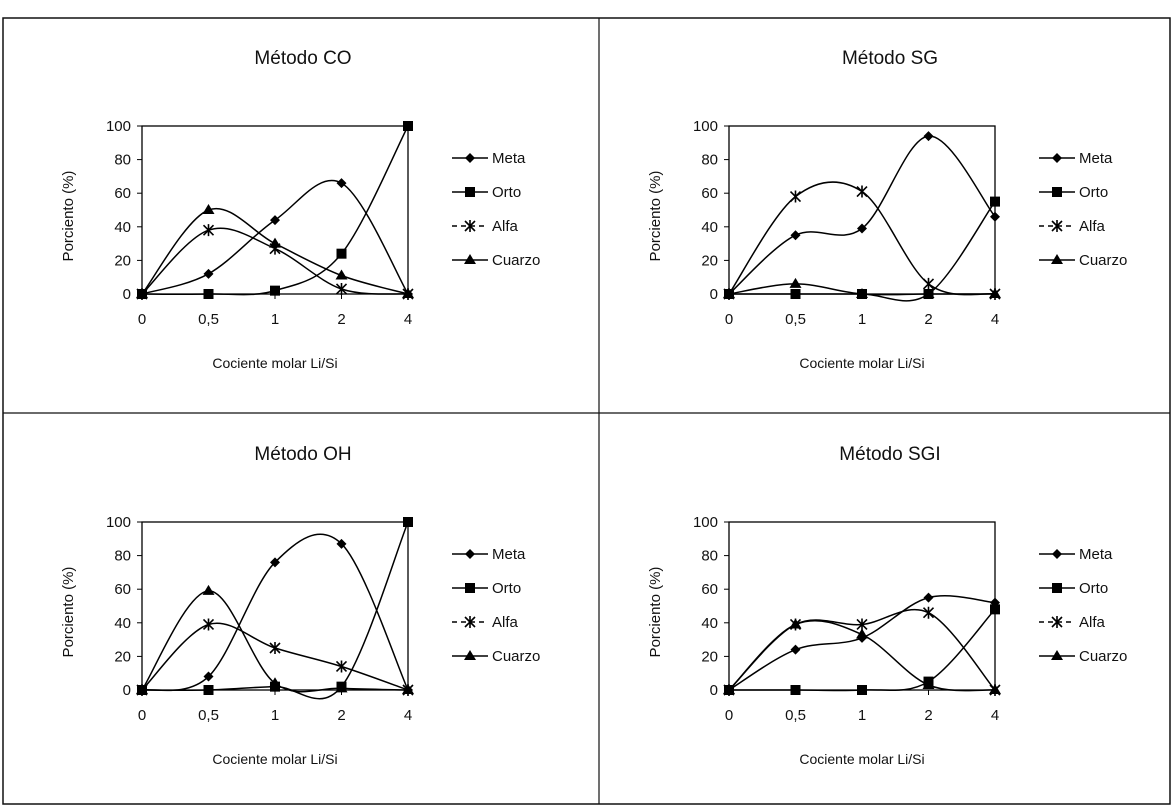 This screenshot has width=1173, height=808. What do you see at coordinates (275, 641) in the screenshot?
I see `series-line-cuarzo` at bounding box center [275, 641].